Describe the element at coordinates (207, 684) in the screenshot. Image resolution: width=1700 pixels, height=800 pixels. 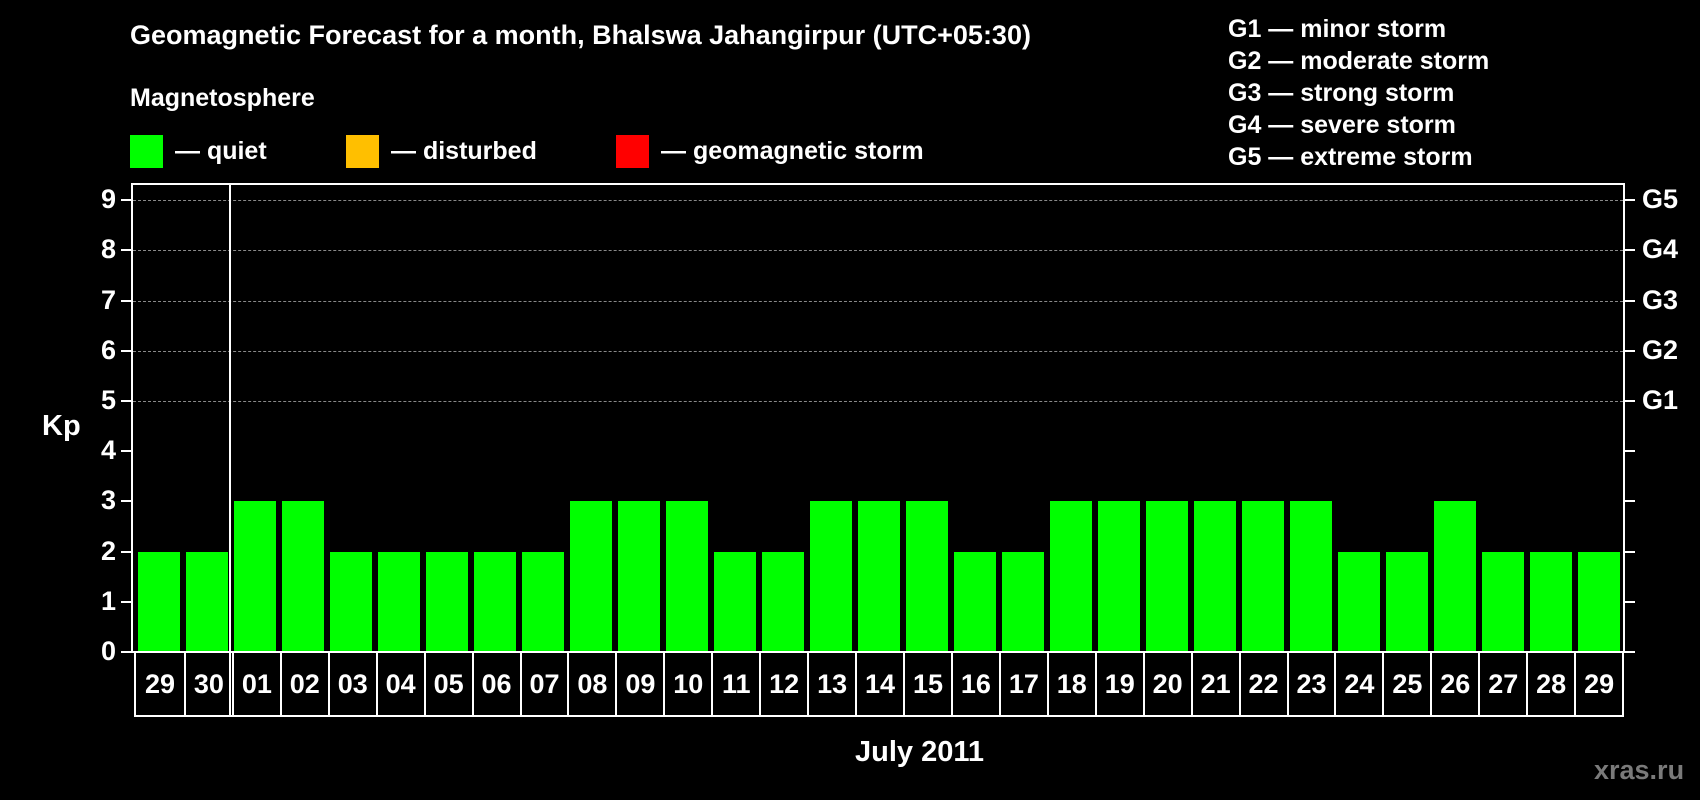
I see `day-label: 30` at that location.